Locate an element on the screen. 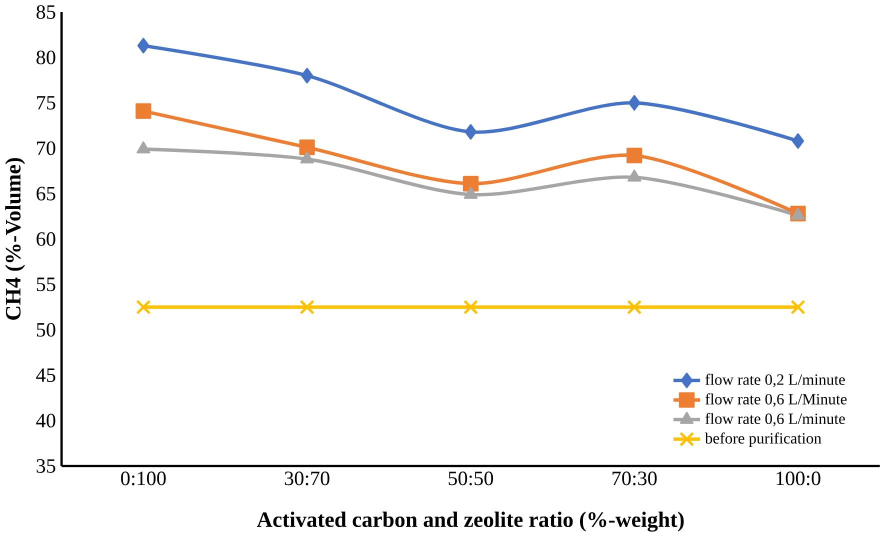  y-tick-label: 70 is located at coordinates (46, 148).